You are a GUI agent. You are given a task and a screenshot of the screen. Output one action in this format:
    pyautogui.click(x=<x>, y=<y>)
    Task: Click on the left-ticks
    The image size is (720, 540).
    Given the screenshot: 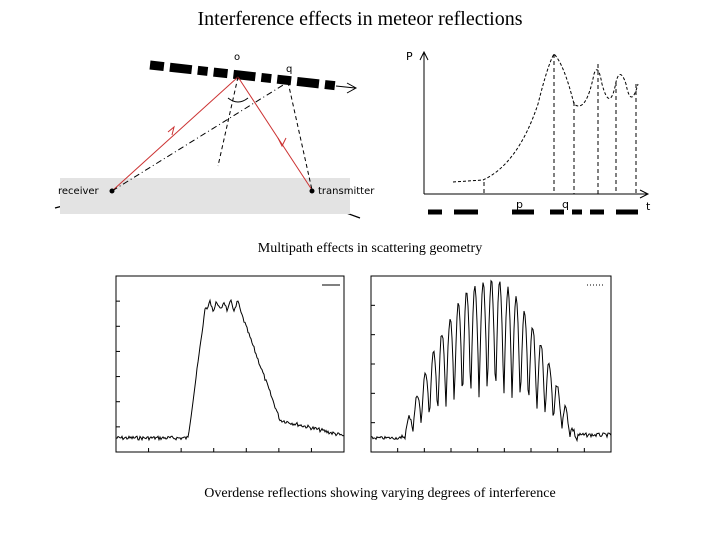 What is the action you would take?
    pyautogui.click(x=230, y=364)
    